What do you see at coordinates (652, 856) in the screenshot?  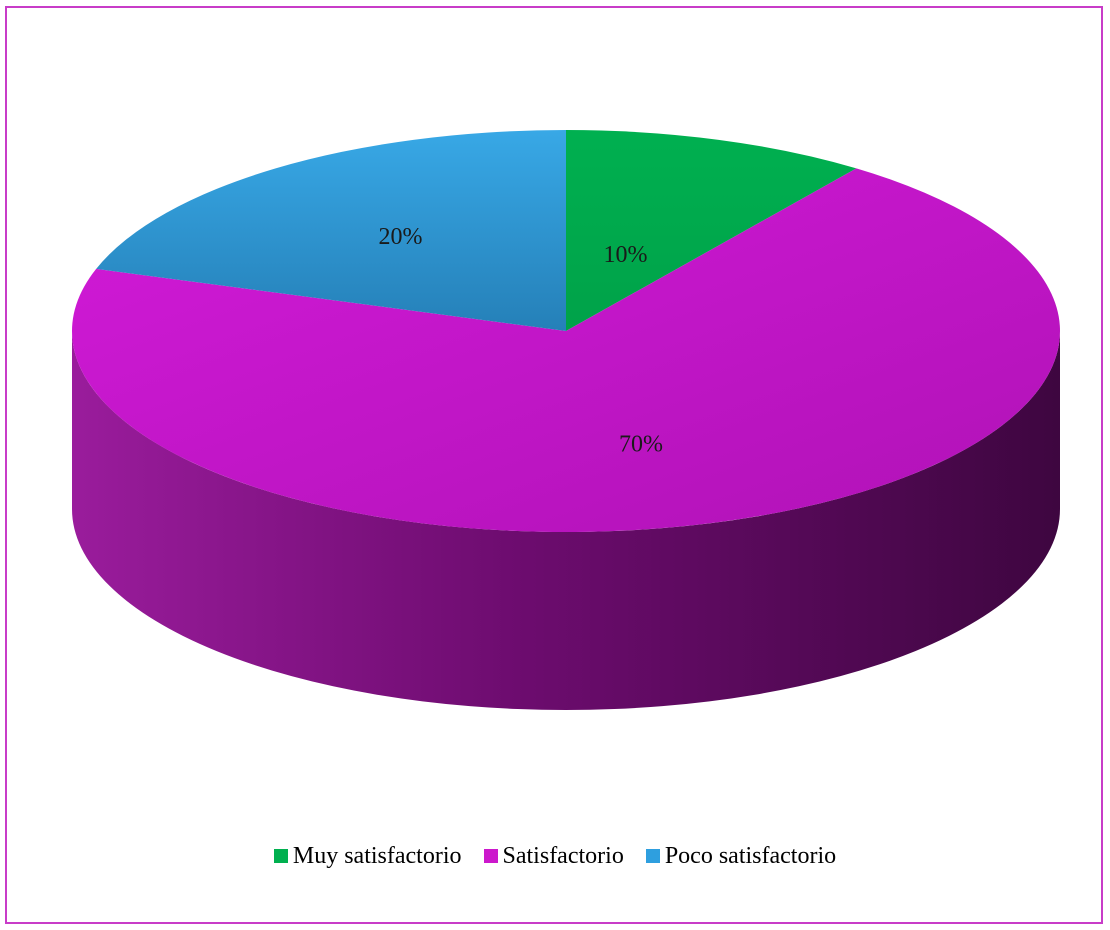 I see `legend-swatch-poco-satisfactorio` at bounding box center [652, 856].